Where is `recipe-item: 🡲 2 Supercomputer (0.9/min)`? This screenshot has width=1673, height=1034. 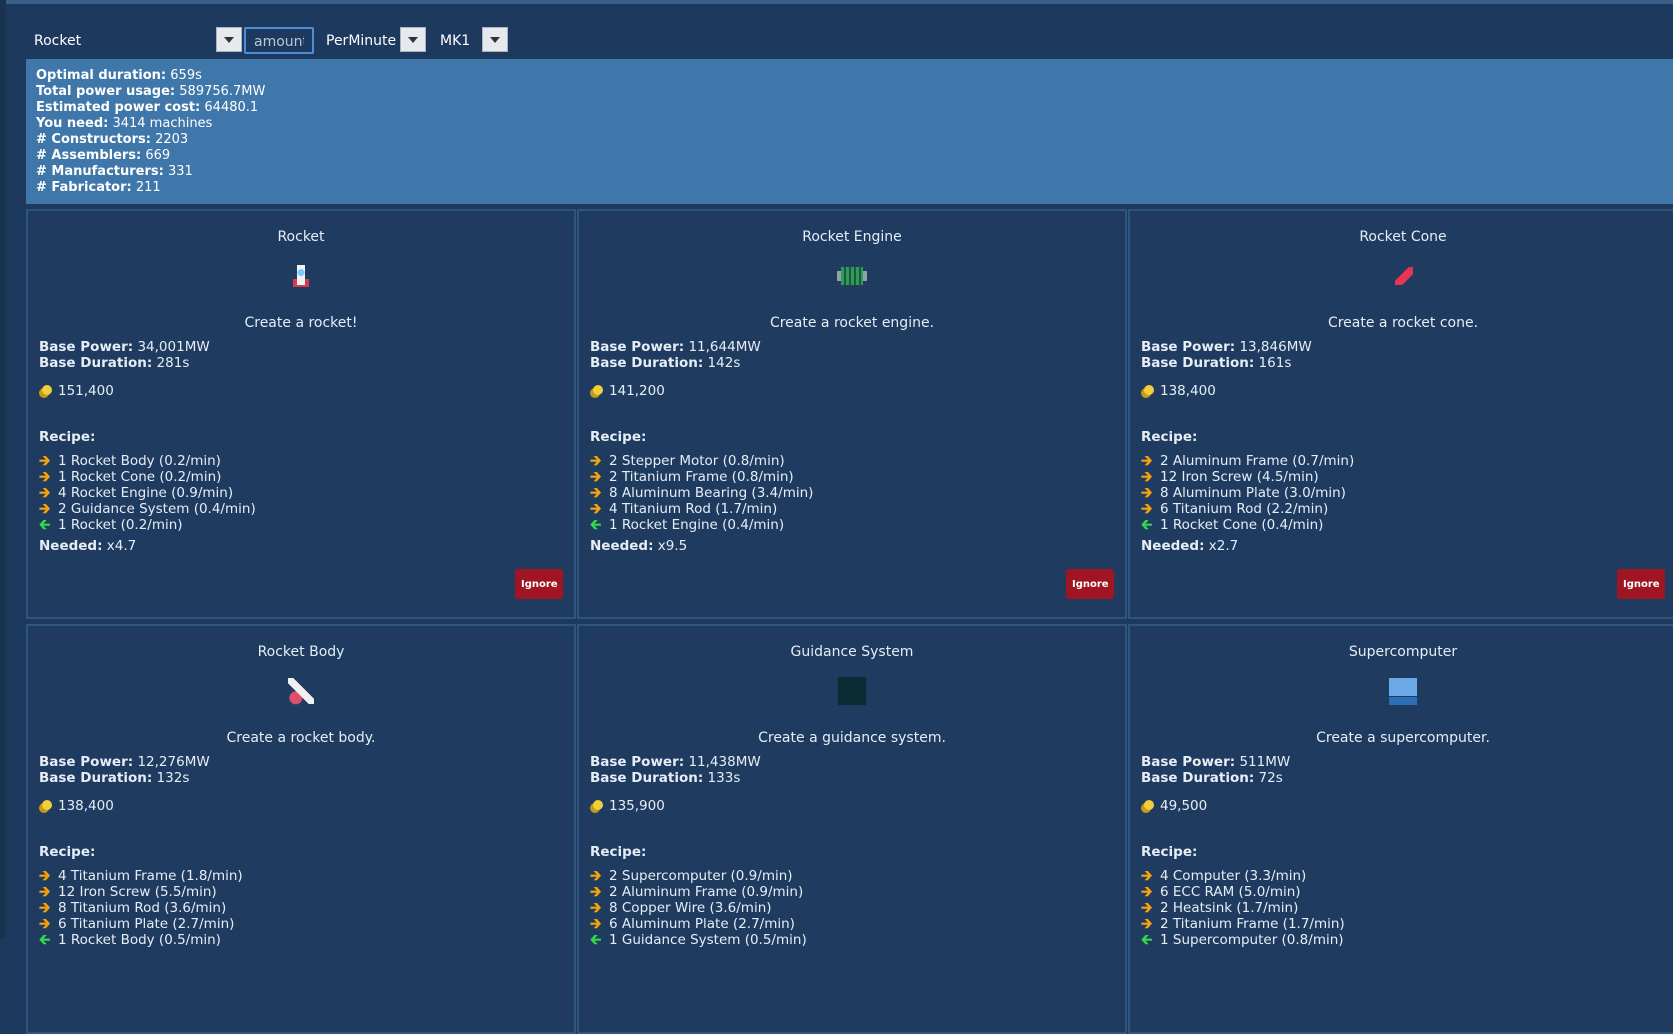
recipe-item: 🡲 2 Supercomputer (0.9/min) is located at coordinates (698, 876).